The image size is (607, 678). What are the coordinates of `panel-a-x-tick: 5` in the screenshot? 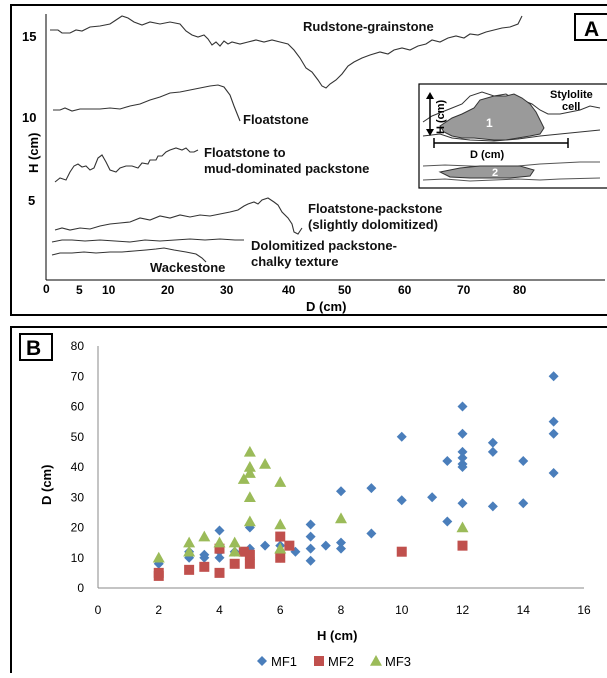 It's located at (79, 290).